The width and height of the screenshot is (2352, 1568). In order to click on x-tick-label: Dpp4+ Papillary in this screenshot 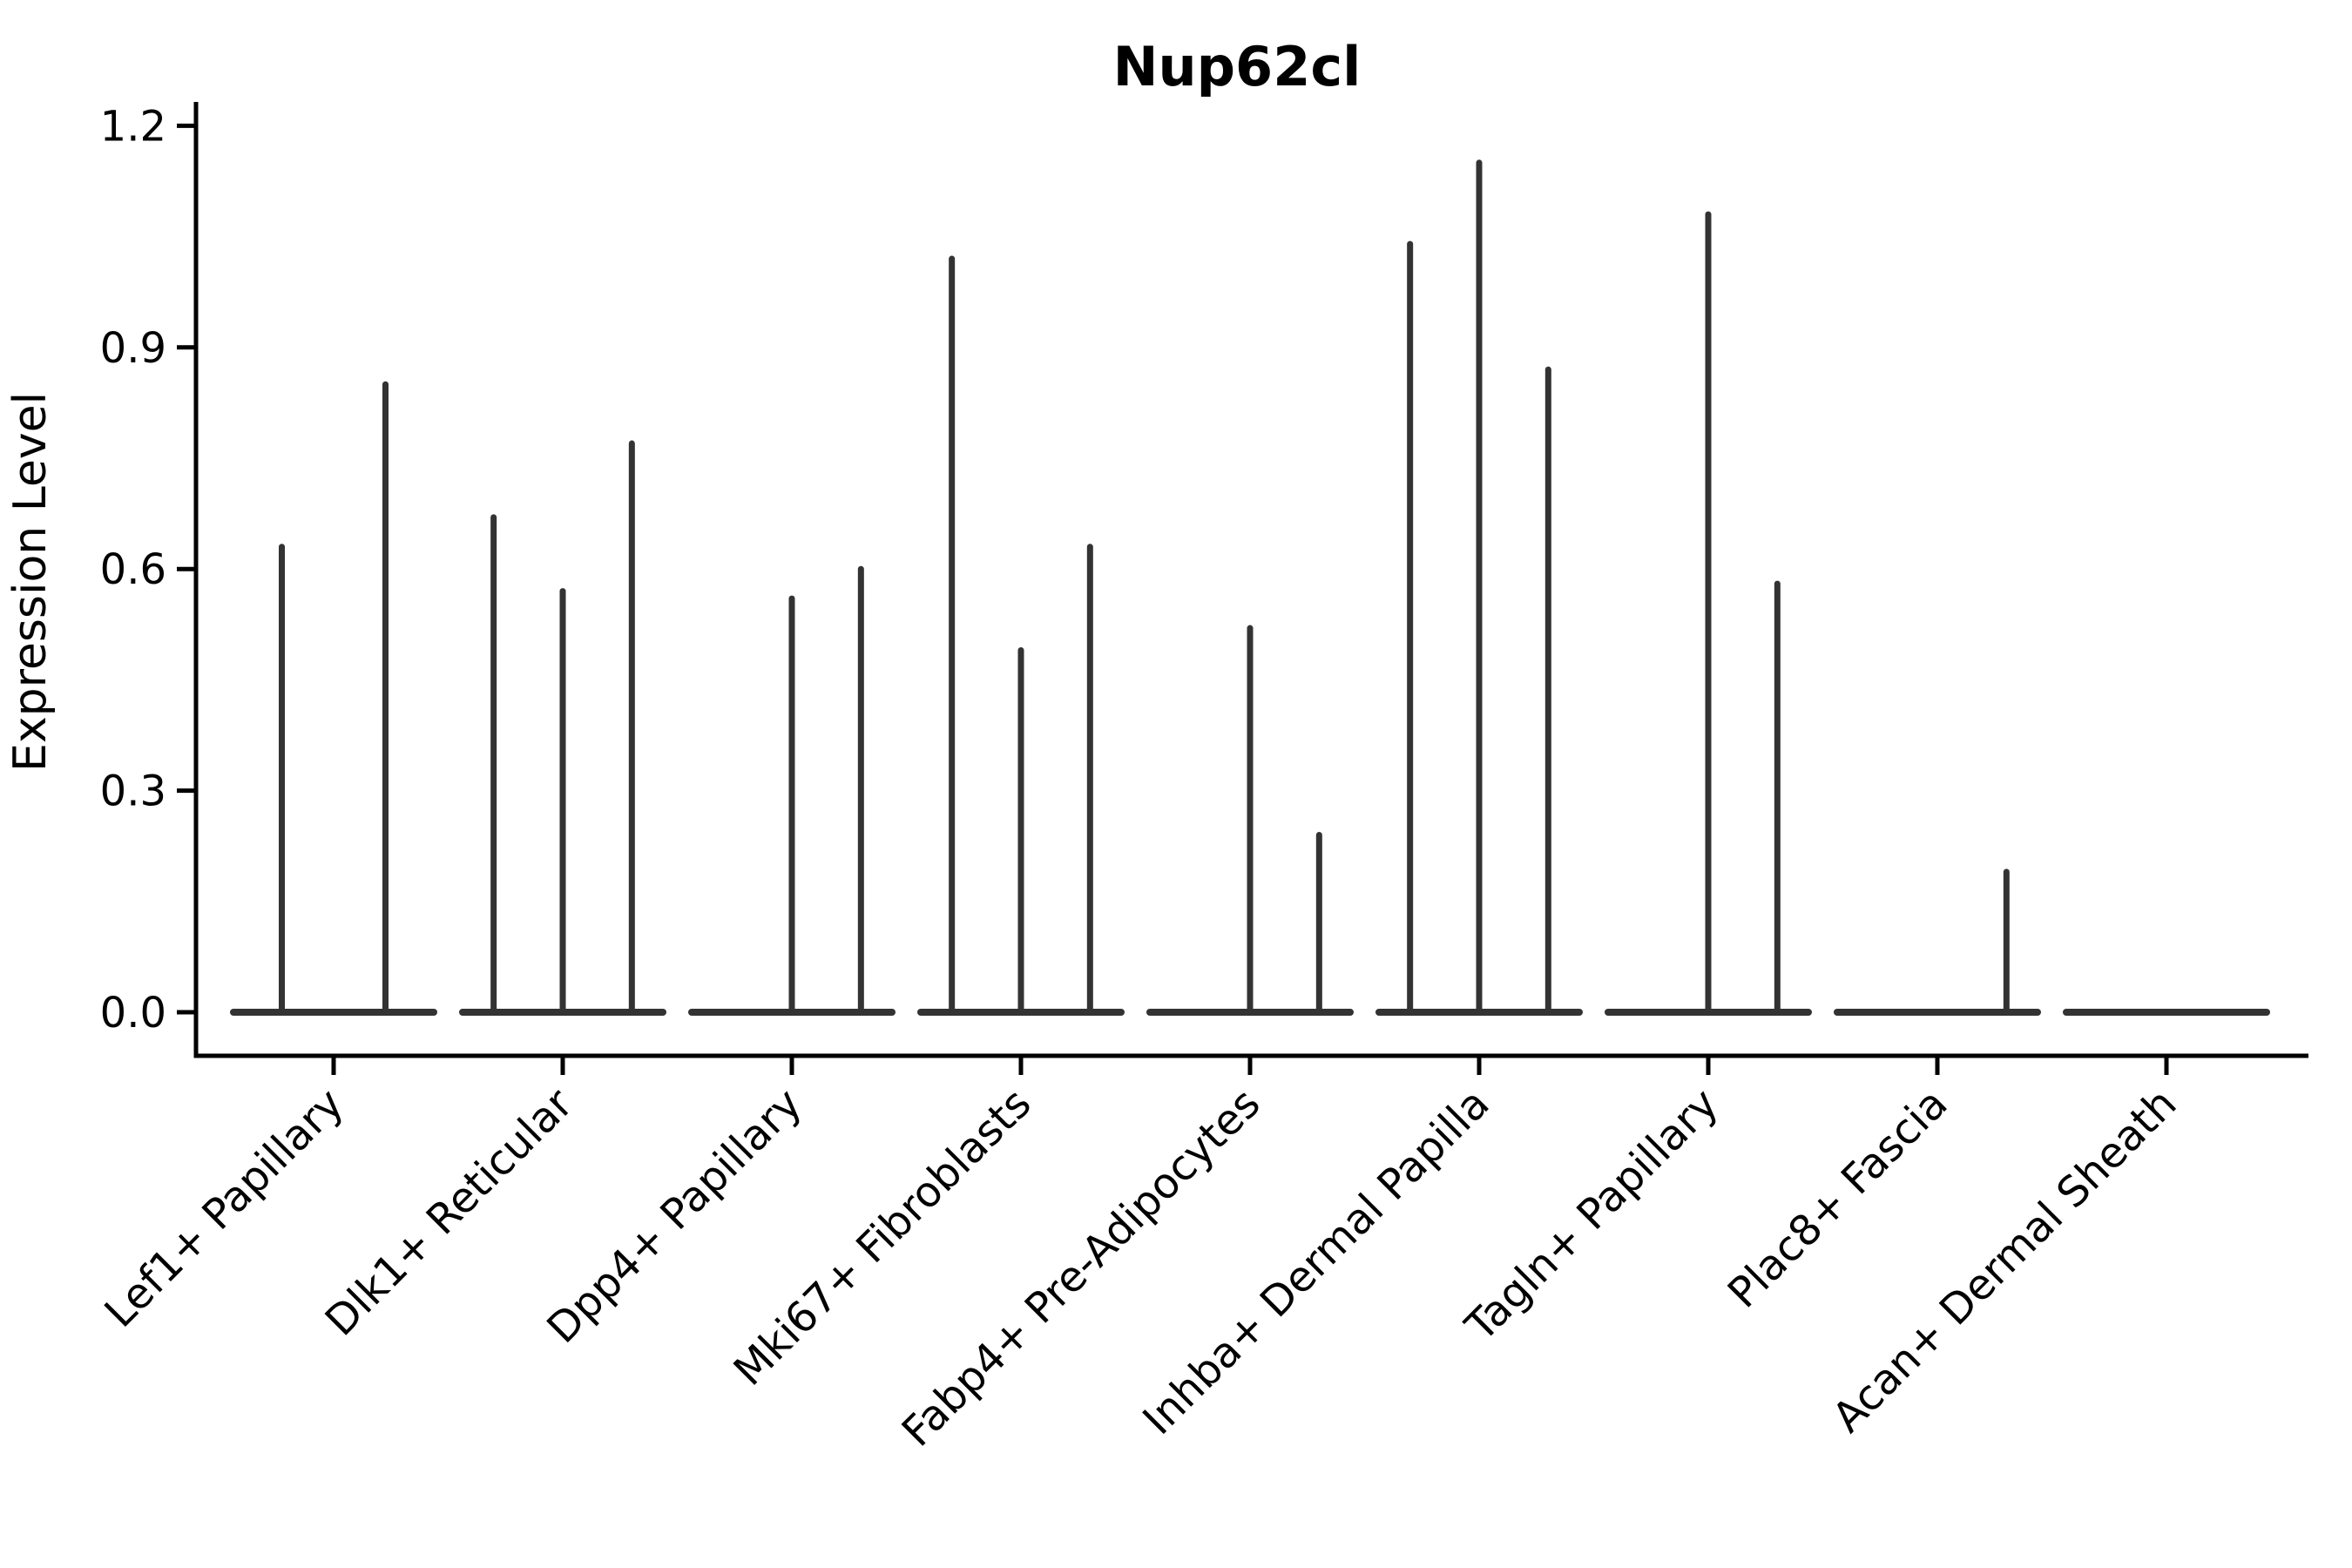, I will do `click(674, 1216)`.